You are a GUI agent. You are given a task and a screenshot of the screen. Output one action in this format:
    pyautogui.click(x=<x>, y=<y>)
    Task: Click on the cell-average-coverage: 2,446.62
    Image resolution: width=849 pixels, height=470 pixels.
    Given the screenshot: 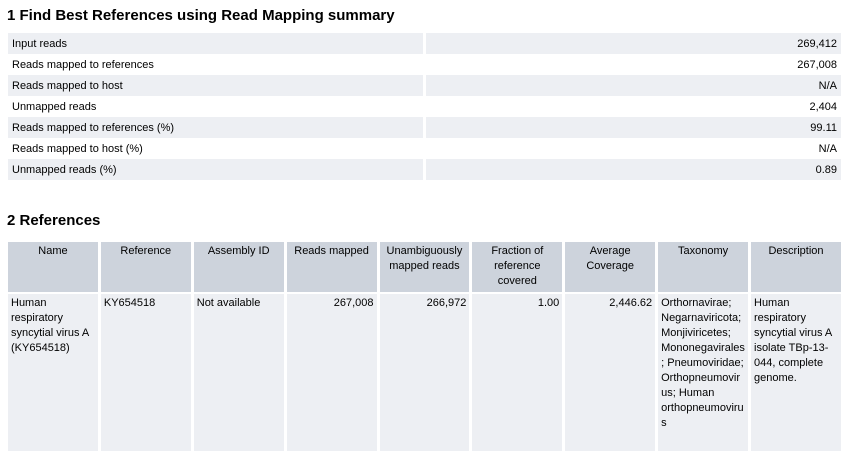 What is the action you would take?
    pyautogui.click(x=610, y=372)
    